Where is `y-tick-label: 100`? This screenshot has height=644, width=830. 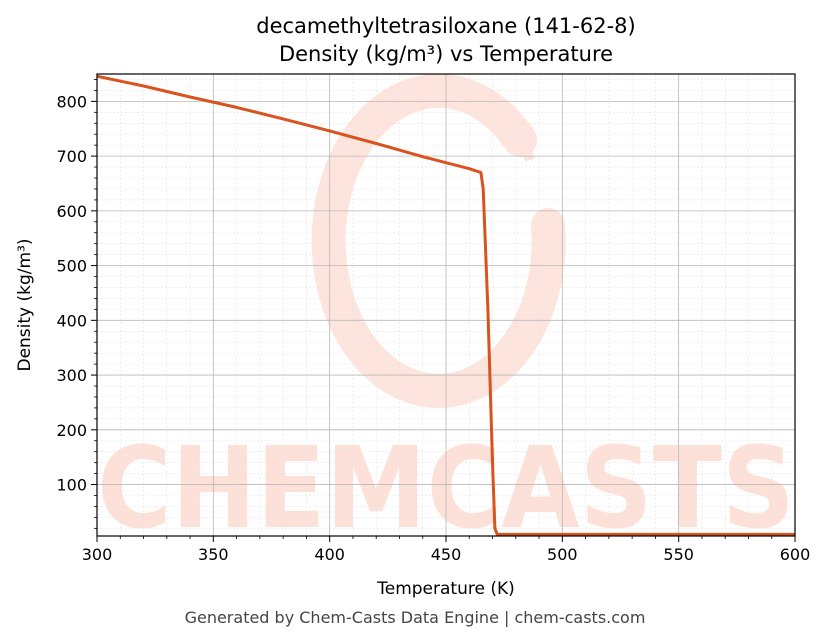
y-tick-label: 100 is located at coordinates (71, 485).